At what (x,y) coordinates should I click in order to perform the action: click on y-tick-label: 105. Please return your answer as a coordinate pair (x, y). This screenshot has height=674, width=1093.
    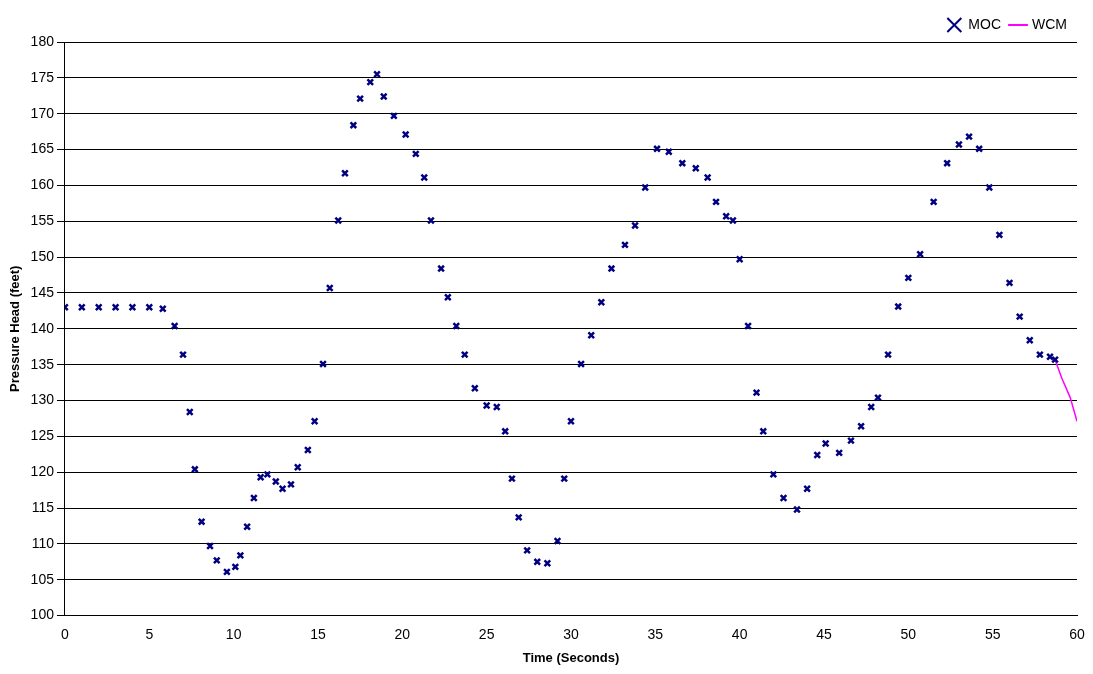
    Looking at the image, I should click on (42, 578).